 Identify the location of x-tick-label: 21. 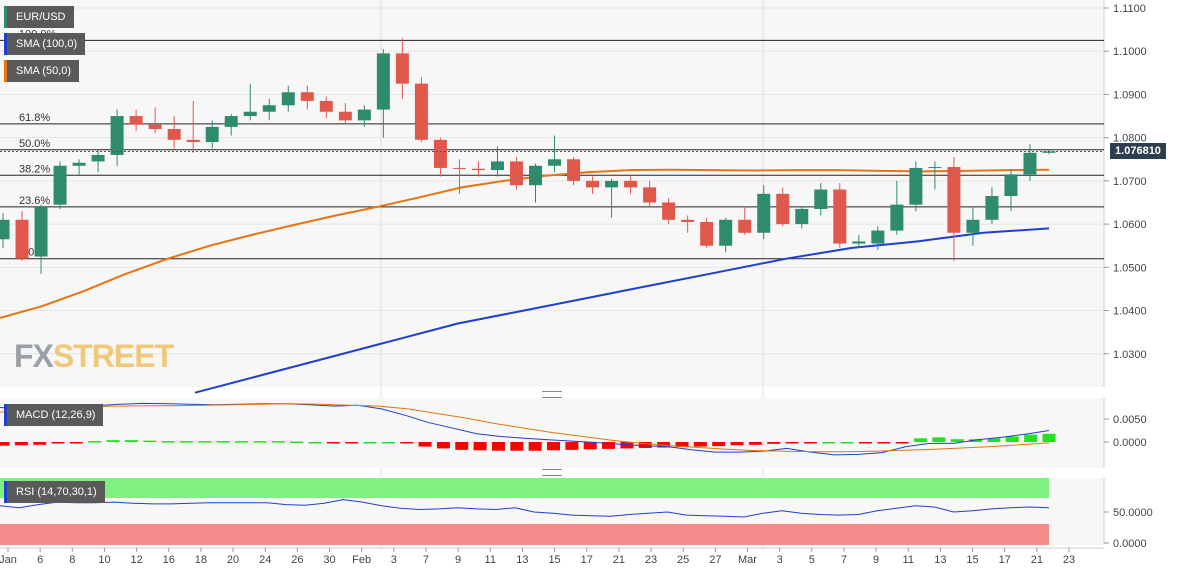
(619, 560).